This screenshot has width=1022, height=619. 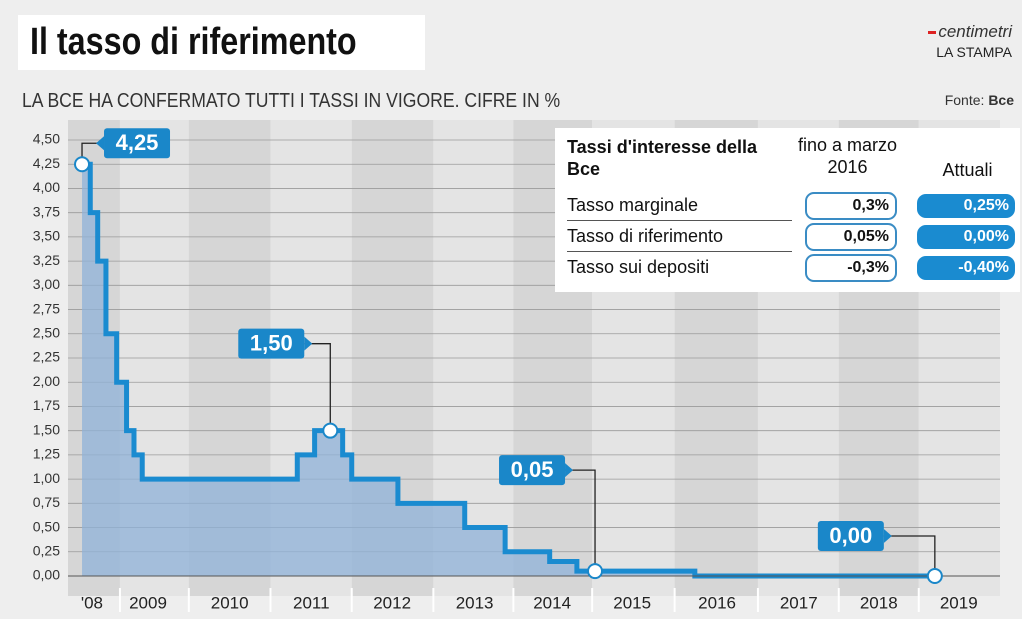 I want to click on source-label: Fonte:, so click(x=964, y=100).